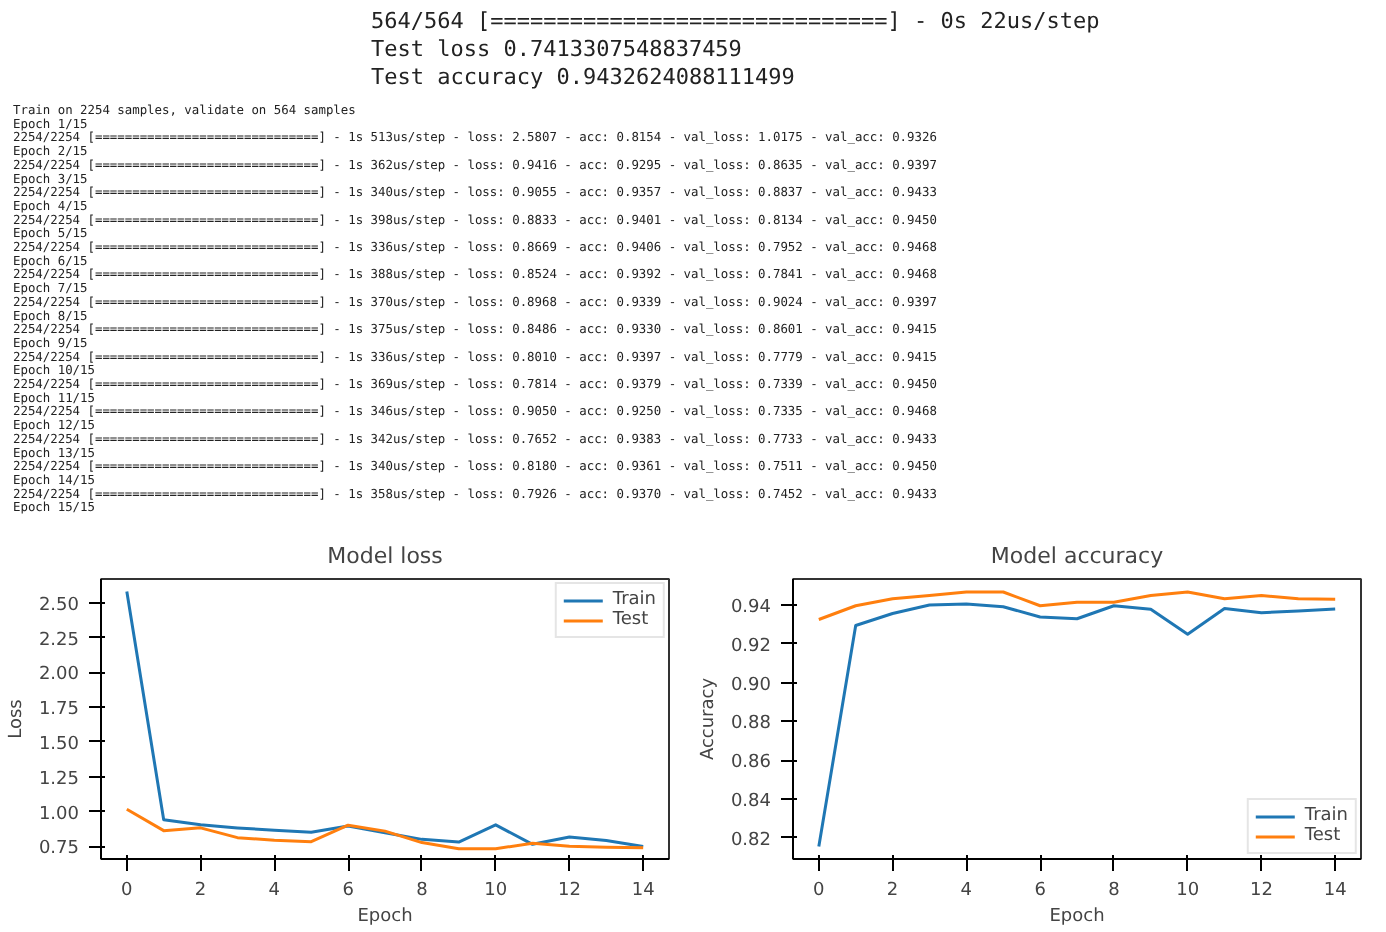  What do you see at coordinates (583, 77) in the screenshot?
I see `text: Test accuracy 0.9432624088111499` at bounding box center [583, 77].